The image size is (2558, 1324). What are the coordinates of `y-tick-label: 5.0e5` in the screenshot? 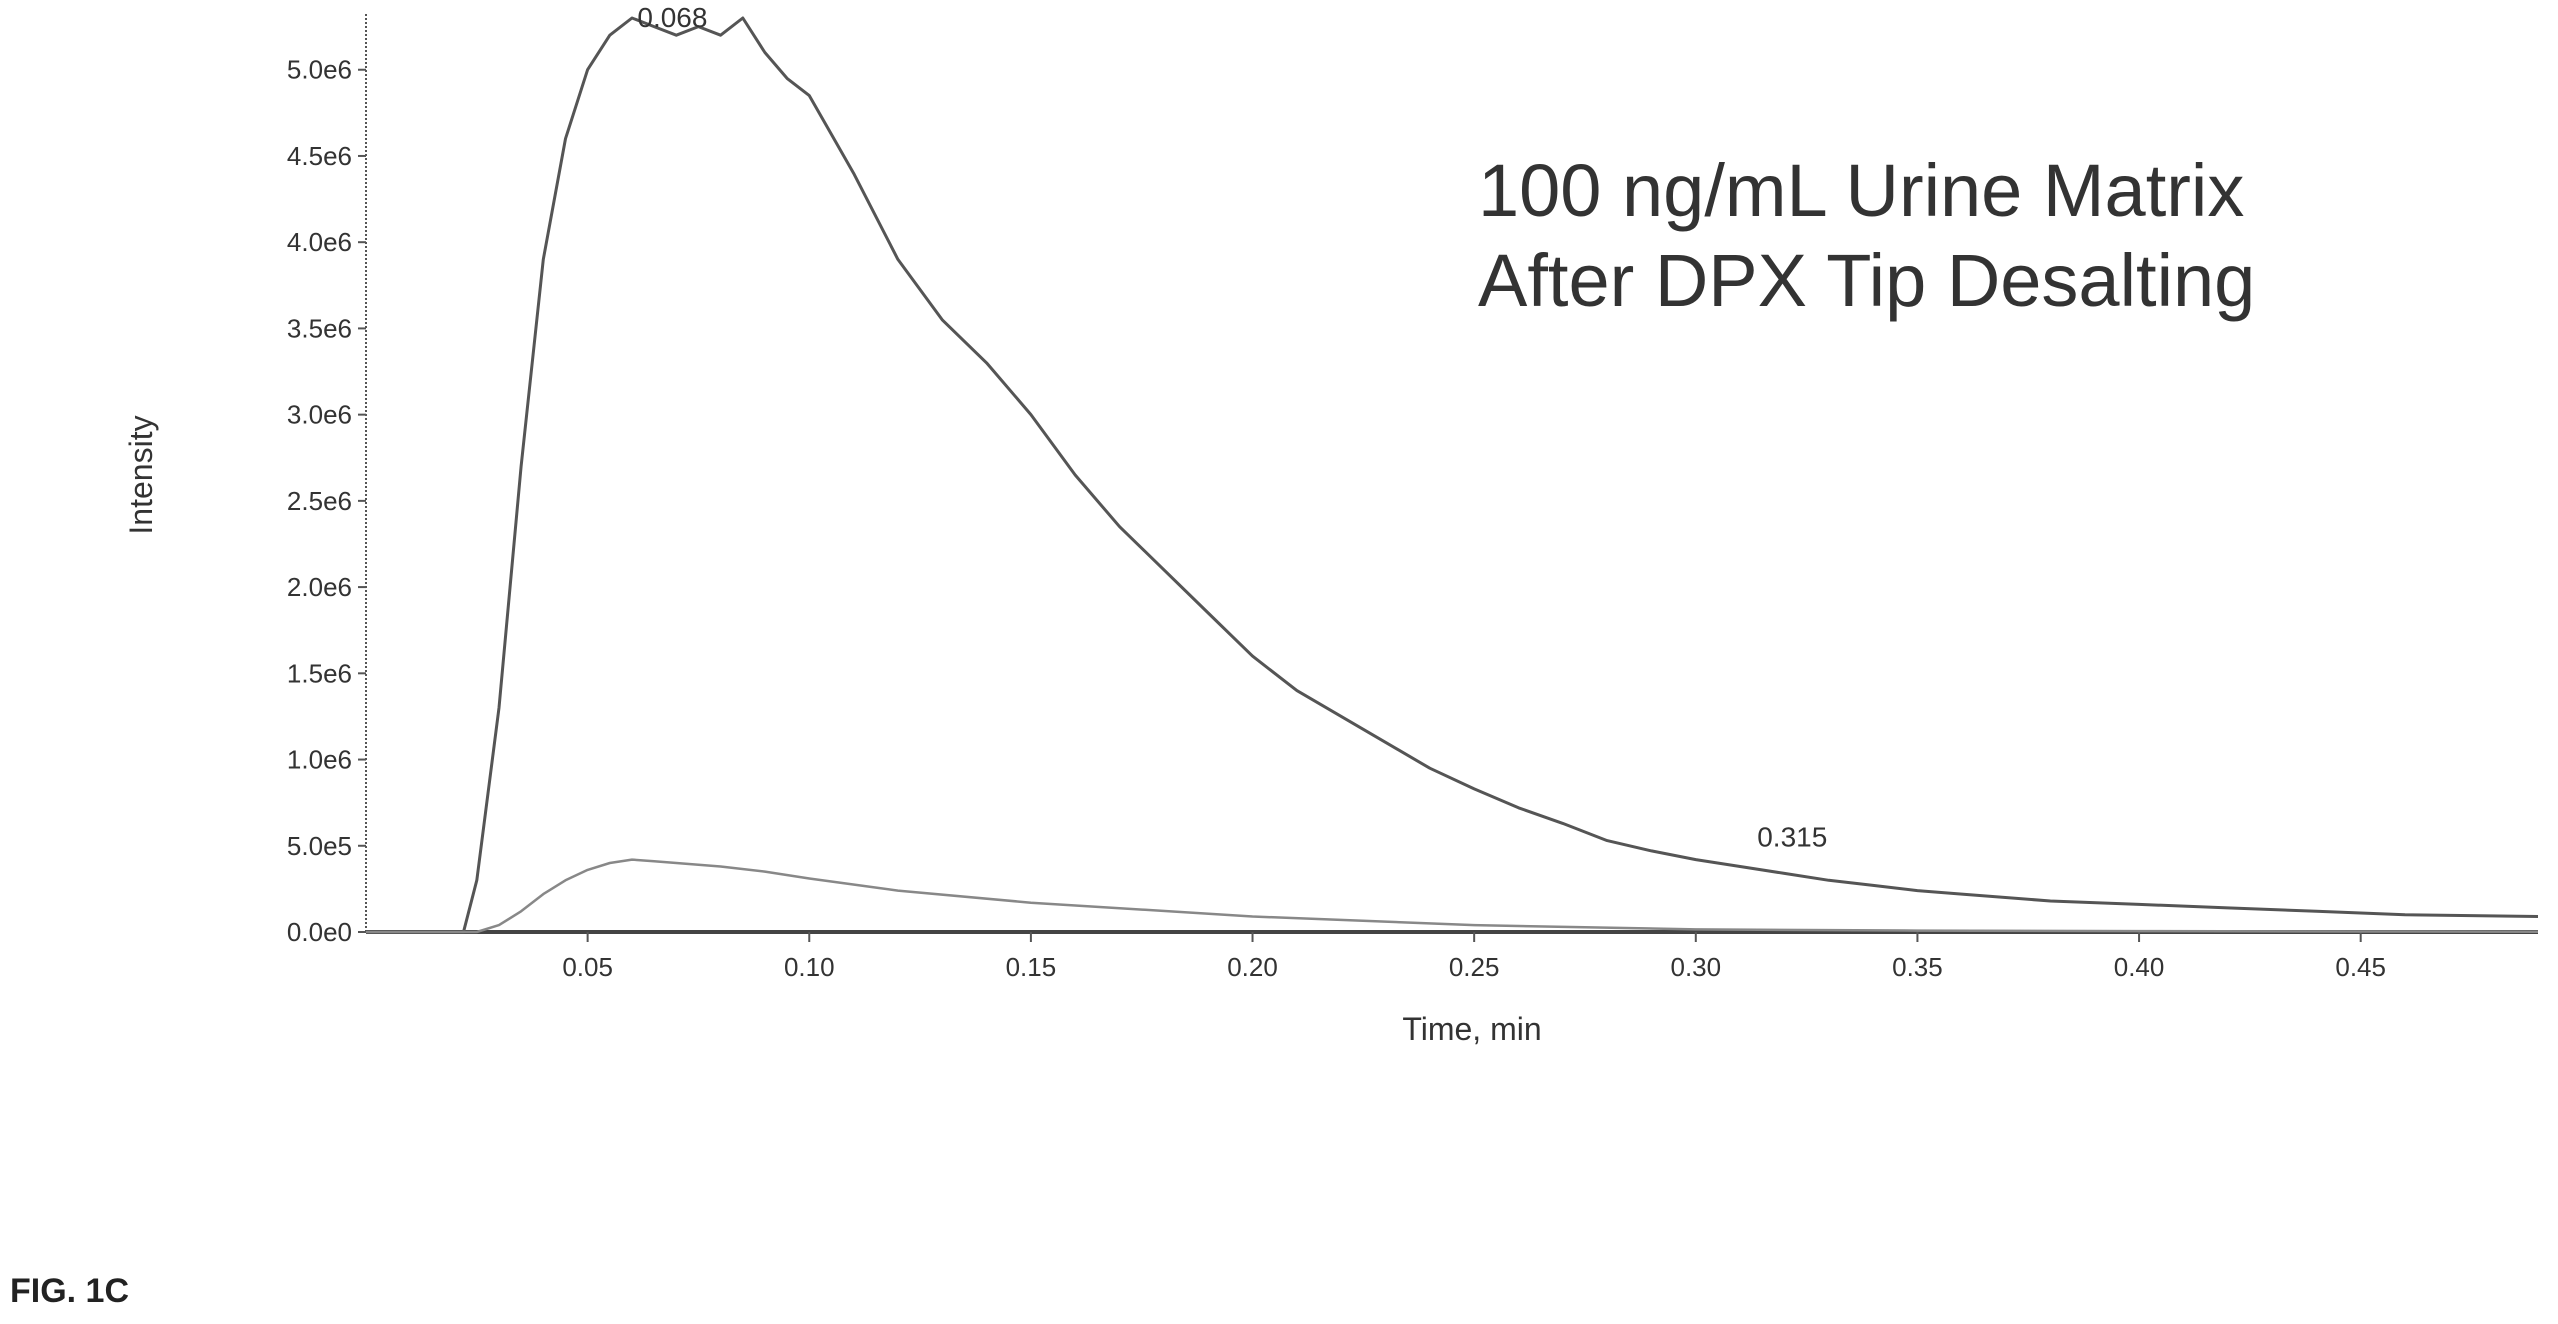 It's located at (319, 846).